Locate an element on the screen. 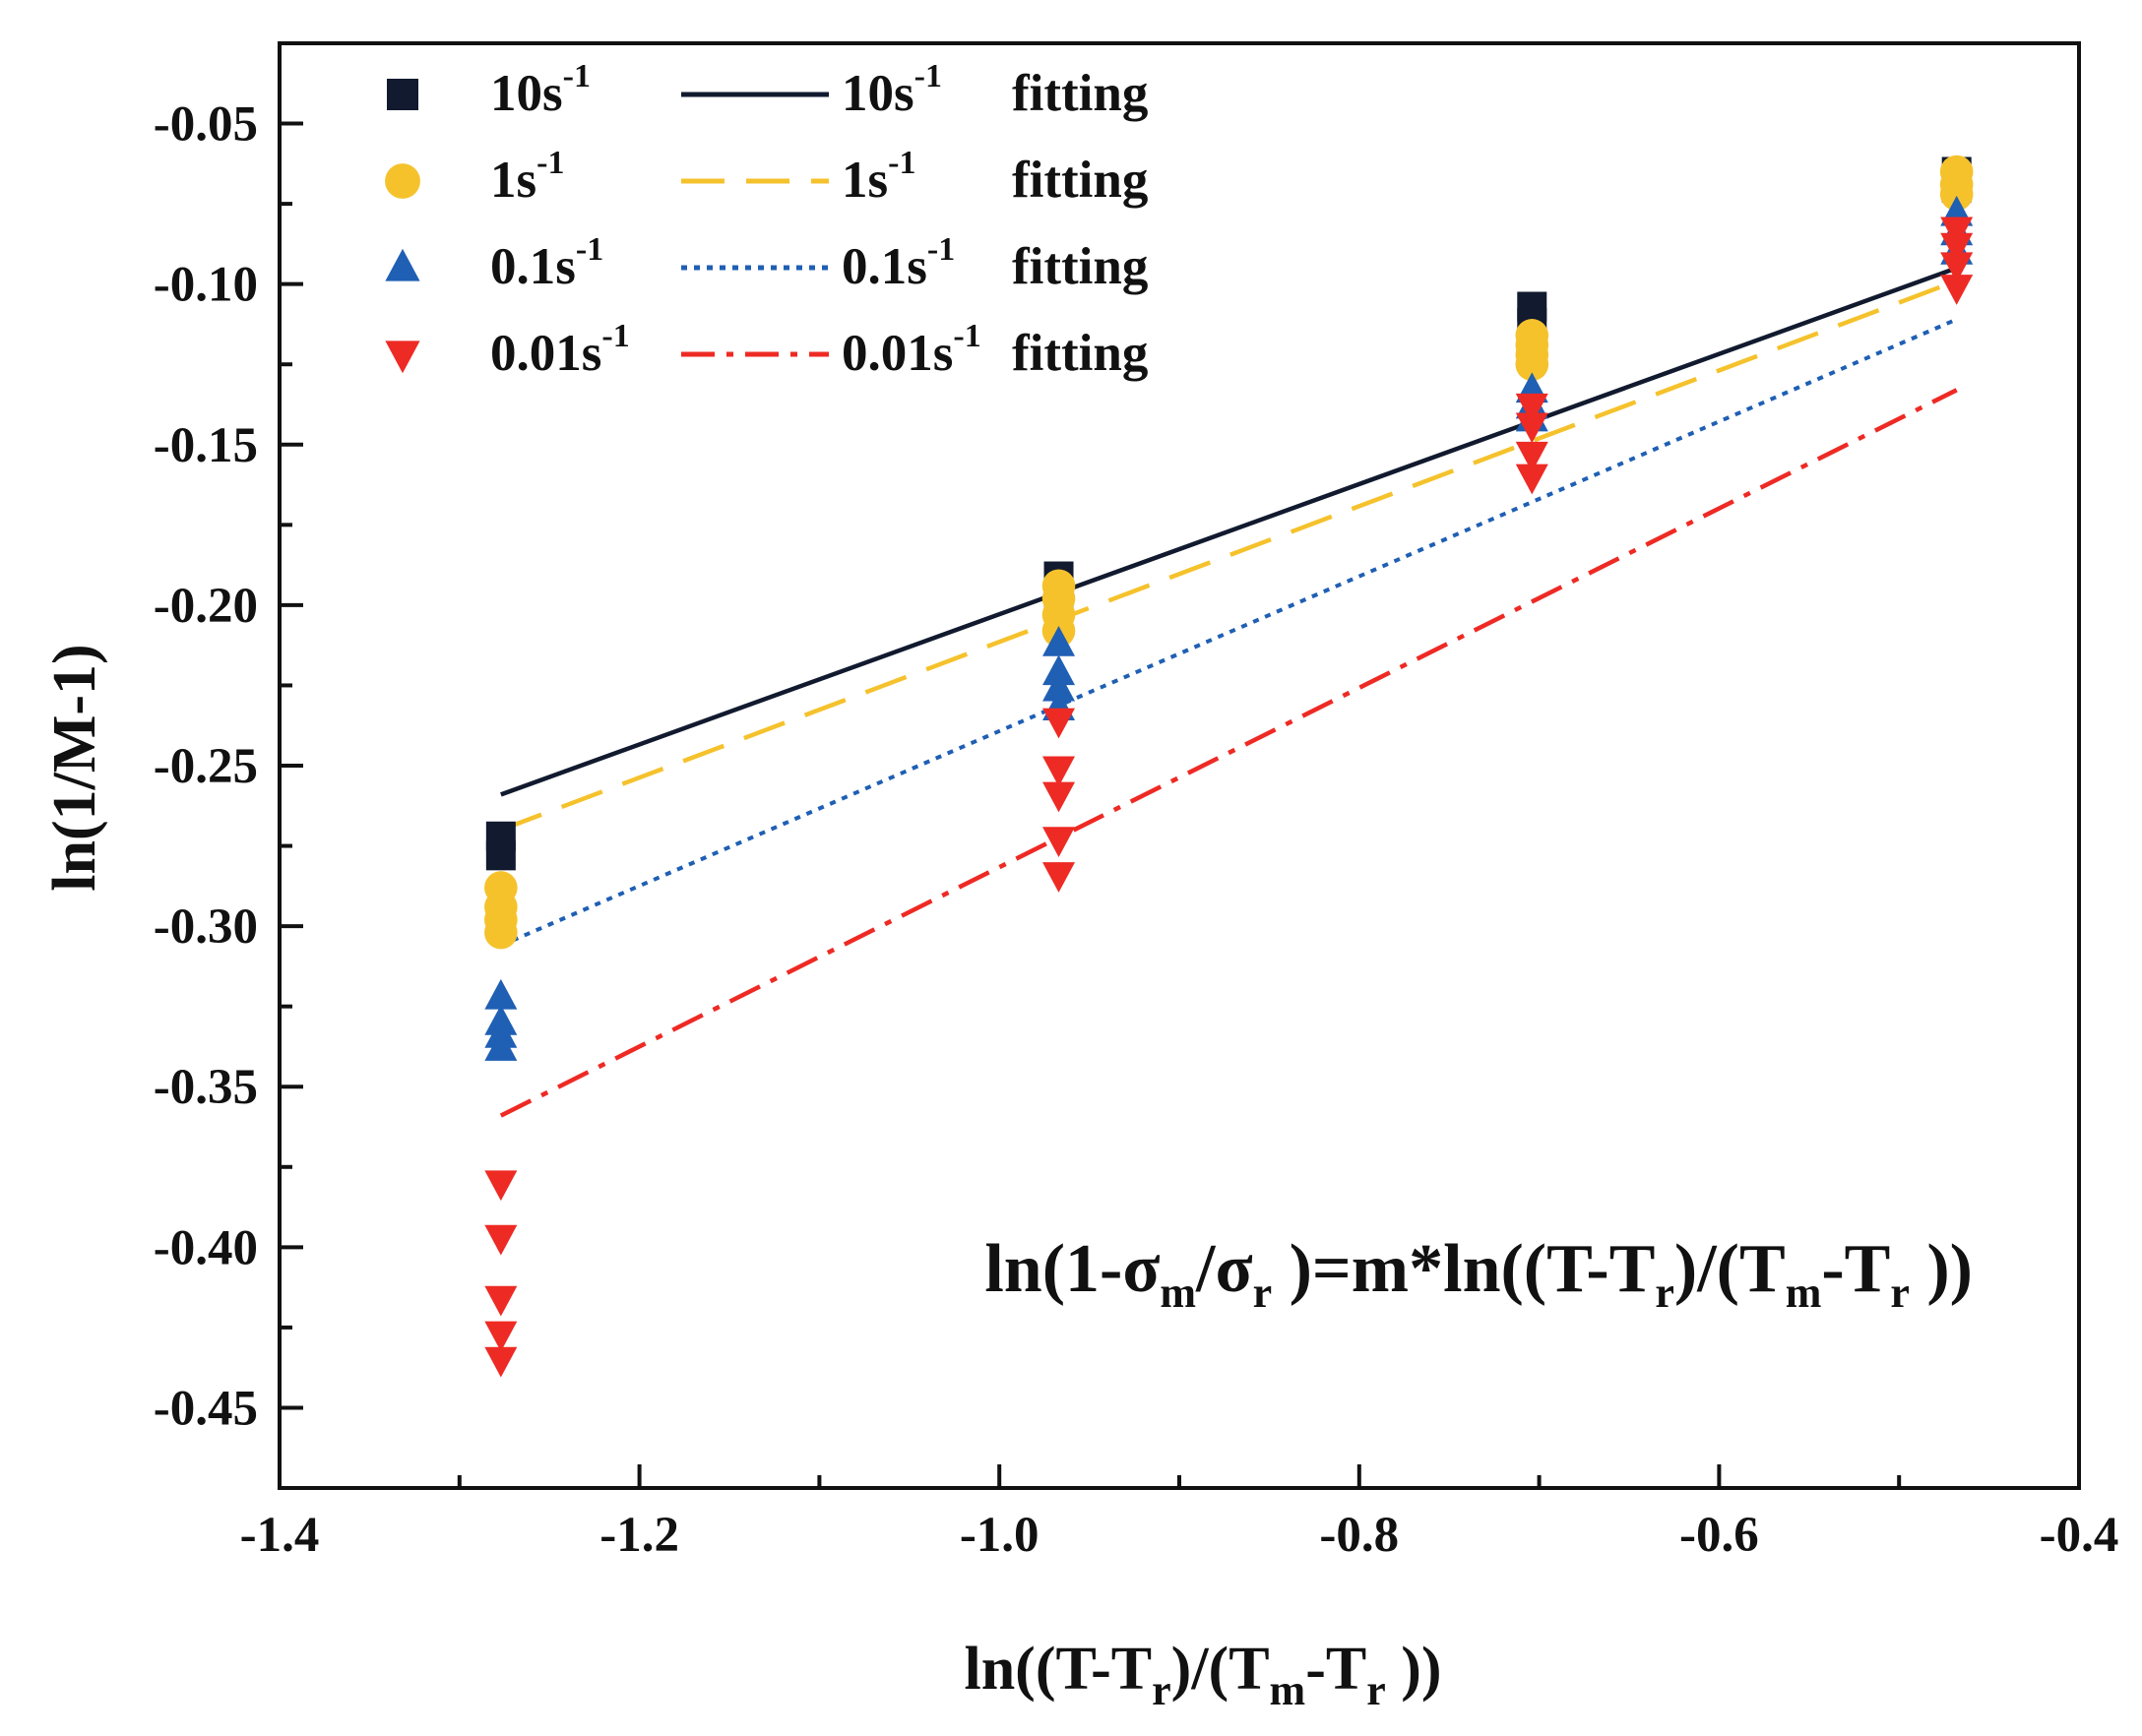 This screenshot has height=1736, width=2142. y-tick-label: -0.15 is located at coordinates (206, 445).